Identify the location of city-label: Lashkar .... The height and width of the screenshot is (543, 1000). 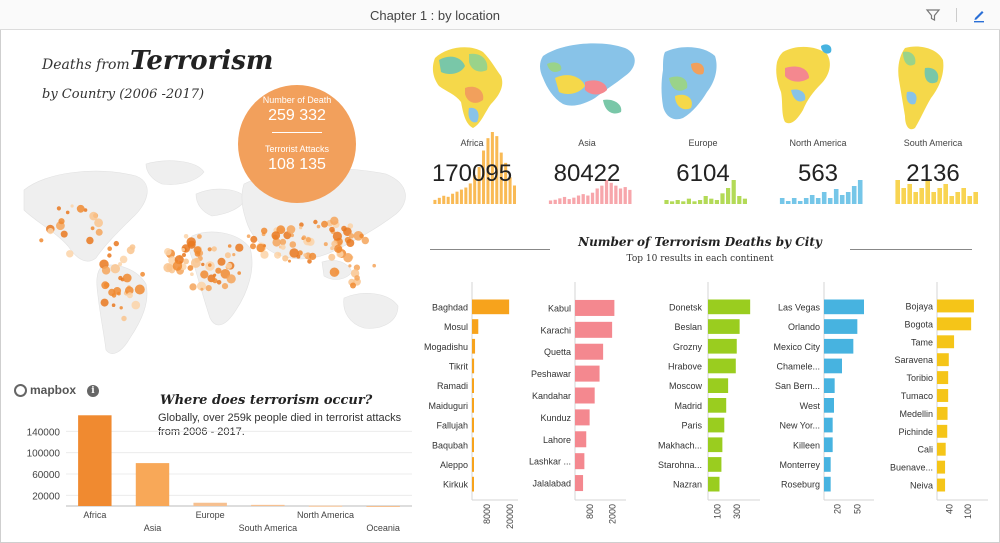
(550, 462).